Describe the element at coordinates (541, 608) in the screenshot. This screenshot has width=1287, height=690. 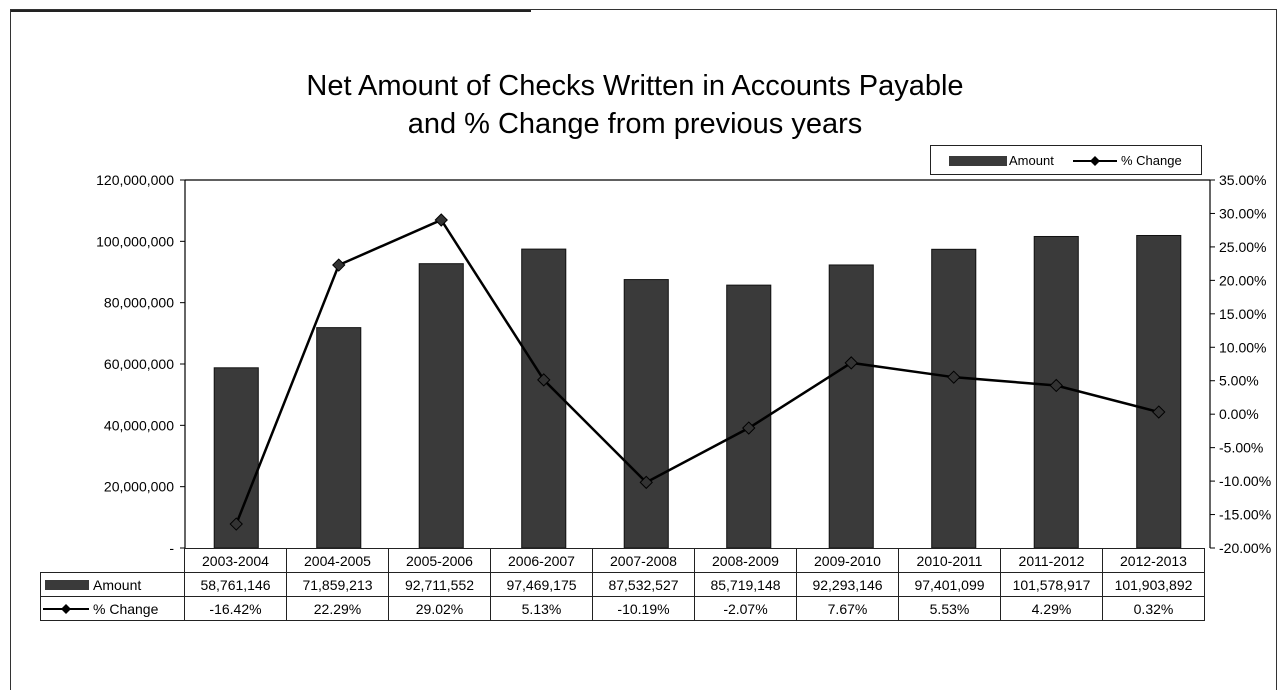
I see `table-cell-change: 5.13%` at that location.